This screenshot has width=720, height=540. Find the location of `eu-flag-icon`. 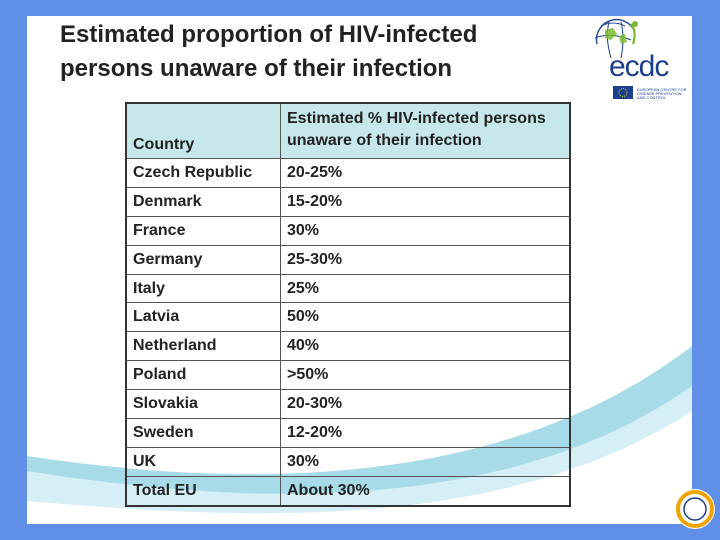

eu-flag-icon is located at coordinates (623, 92).